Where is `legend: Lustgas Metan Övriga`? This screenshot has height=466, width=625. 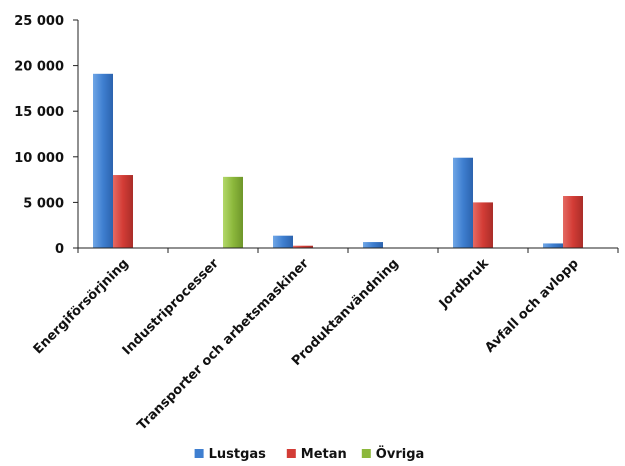
legend: Lustgas Metan Övriga is located at coordinates (309, 454).